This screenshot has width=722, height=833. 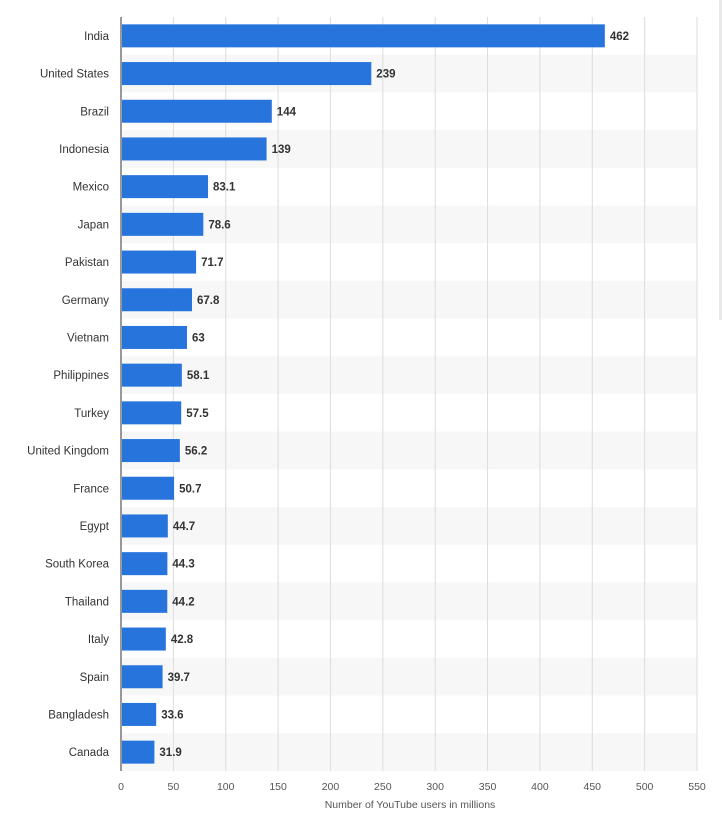 I want to click on x-tick-label: 500, so click(x=645, y=787).